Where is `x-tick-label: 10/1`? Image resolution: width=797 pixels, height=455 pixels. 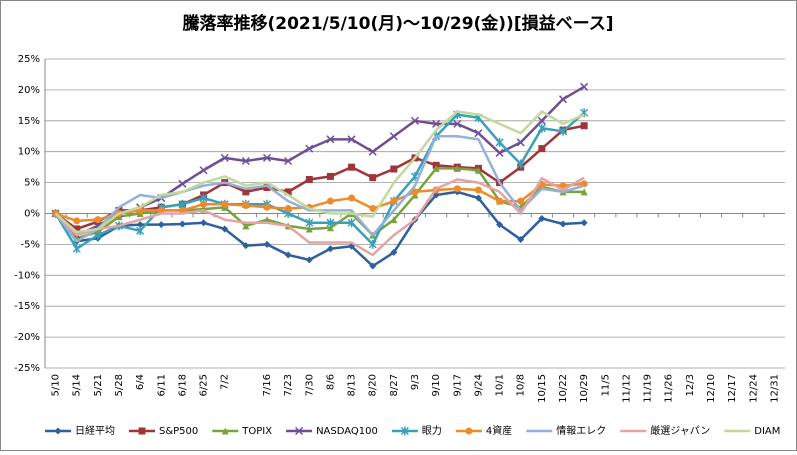 x-tick-label: 10/1 is located at coordinates (500, 385).